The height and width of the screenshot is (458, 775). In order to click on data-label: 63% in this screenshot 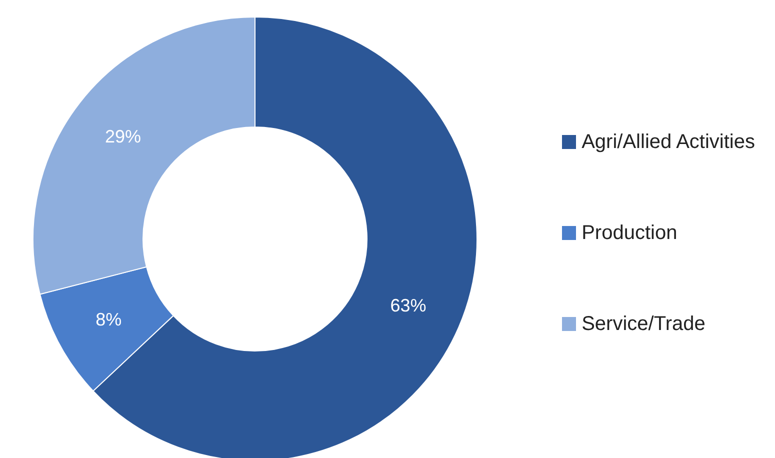, I will do `click(408, 305)`.